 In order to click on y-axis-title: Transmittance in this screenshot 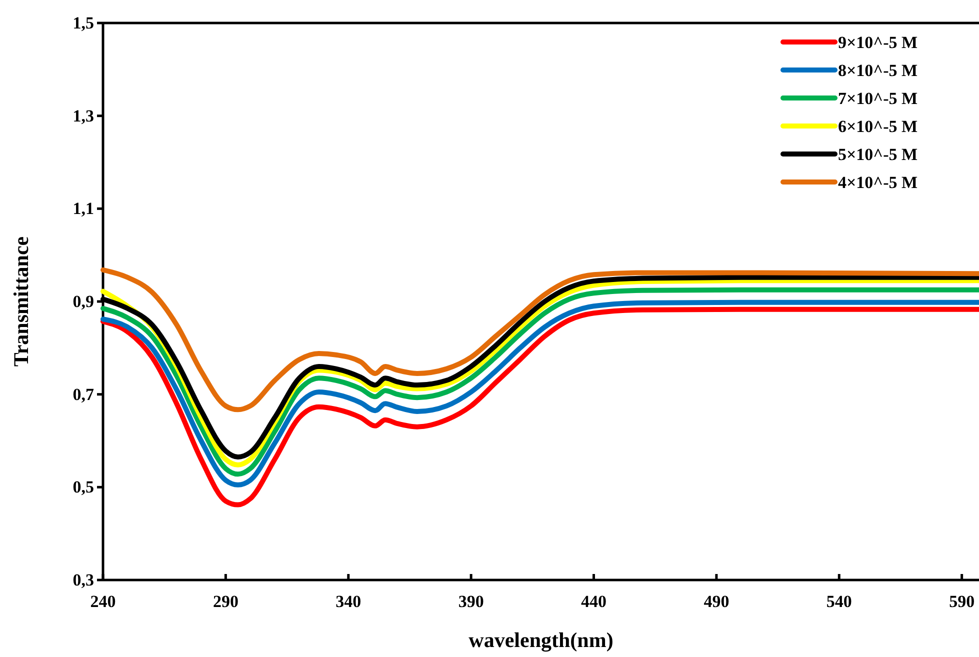, I will do `click(21, 301)`.